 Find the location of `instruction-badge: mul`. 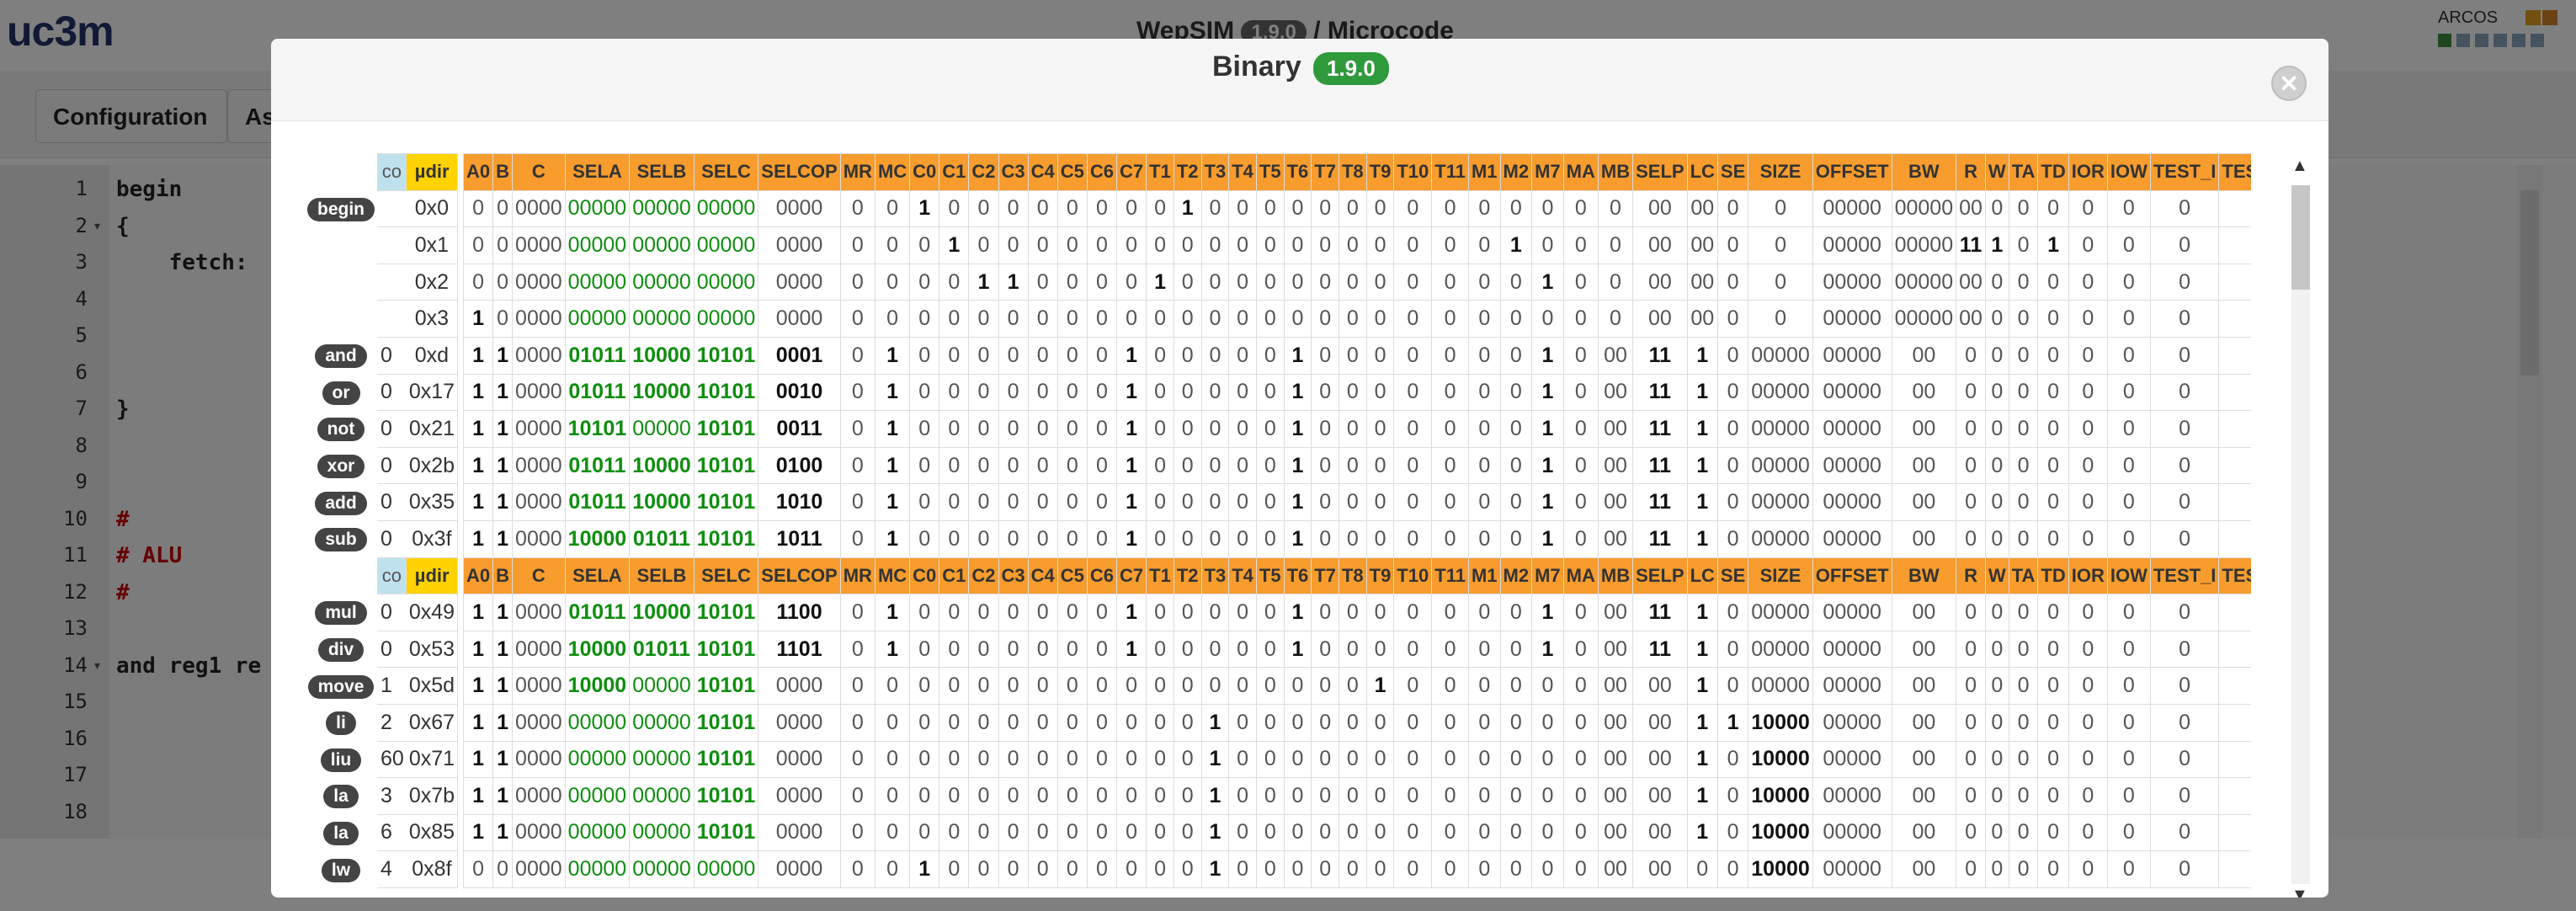

instruction-badge: mul is located at coordinates (341, 613).